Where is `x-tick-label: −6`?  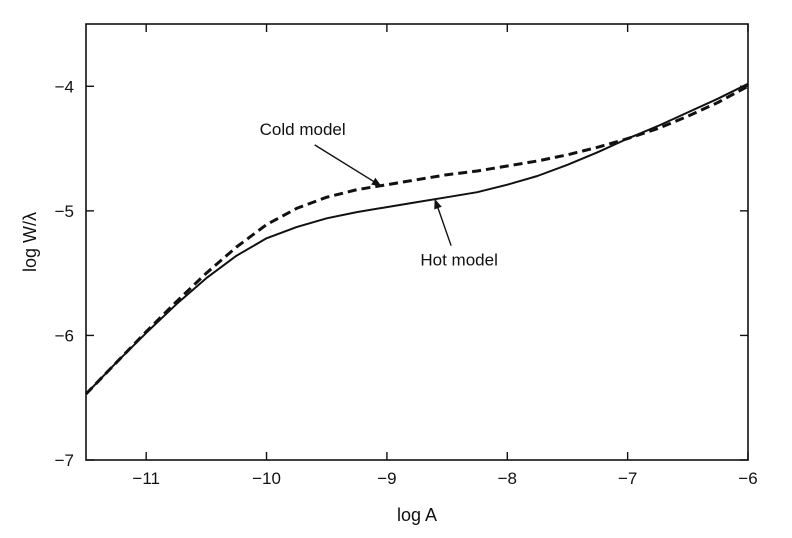
x-tick-label: −6 is located at coordinates (747, 478).